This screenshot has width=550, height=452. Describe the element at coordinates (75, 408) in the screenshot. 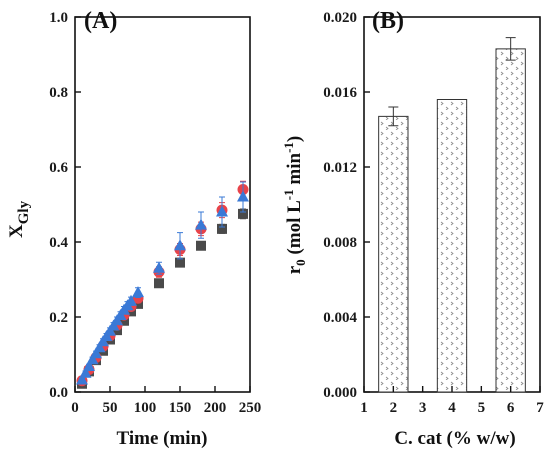

I see `x-tick-label: 0` at that location.